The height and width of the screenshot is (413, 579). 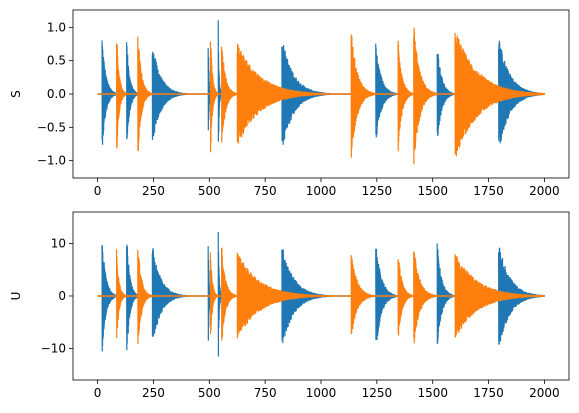 What do you see at coordinates (62, 296) in the screenshot?
I see `y-tick-label: 0` at bounding box center [62, 296].